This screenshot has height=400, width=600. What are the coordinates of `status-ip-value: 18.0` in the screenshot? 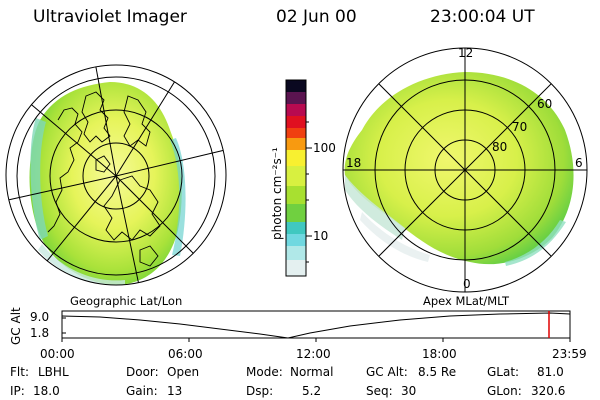 It's located at (46, 391).